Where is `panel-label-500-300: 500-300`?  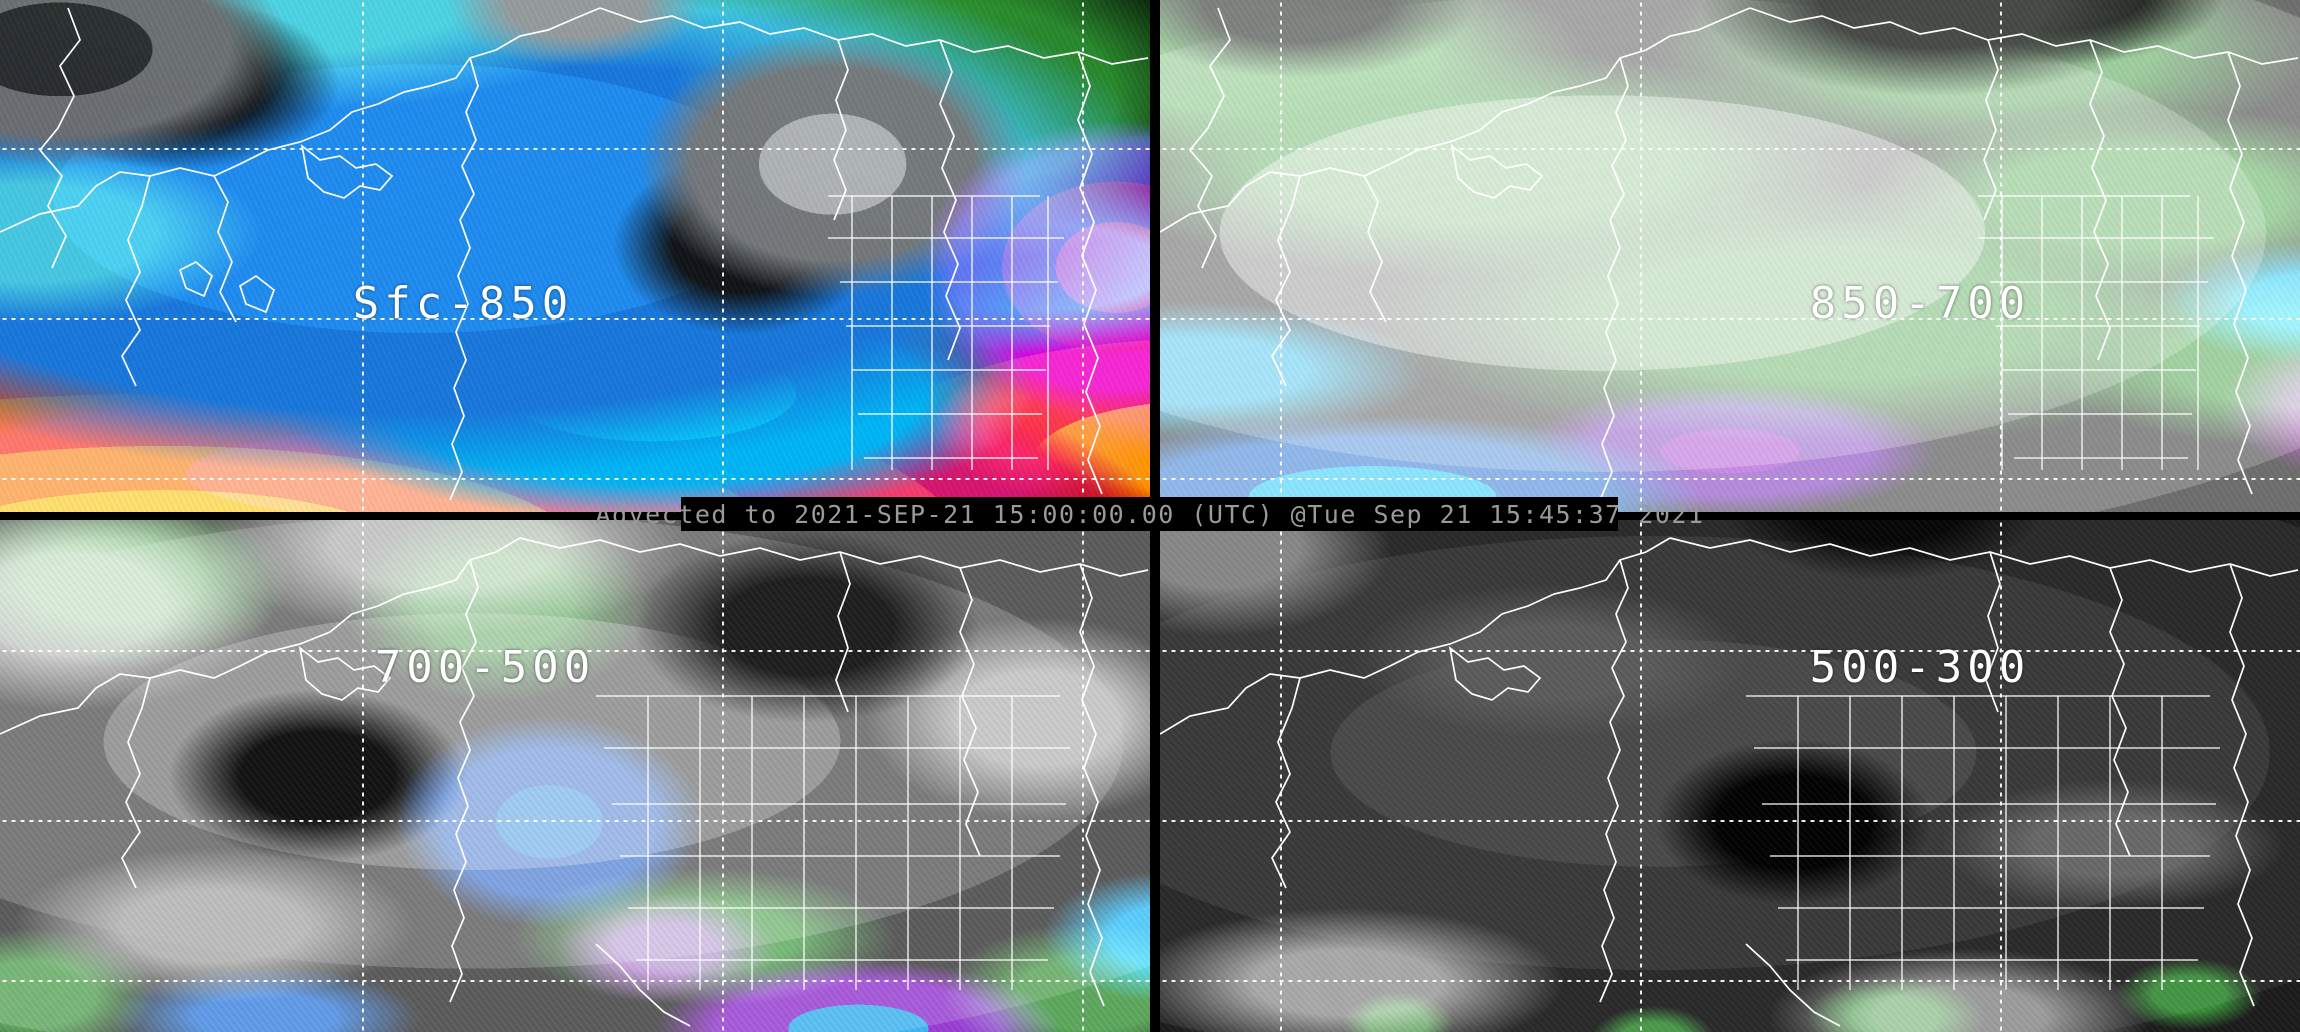 panel-label-500-300: 500-300 is located at coordinates (1920, 667).